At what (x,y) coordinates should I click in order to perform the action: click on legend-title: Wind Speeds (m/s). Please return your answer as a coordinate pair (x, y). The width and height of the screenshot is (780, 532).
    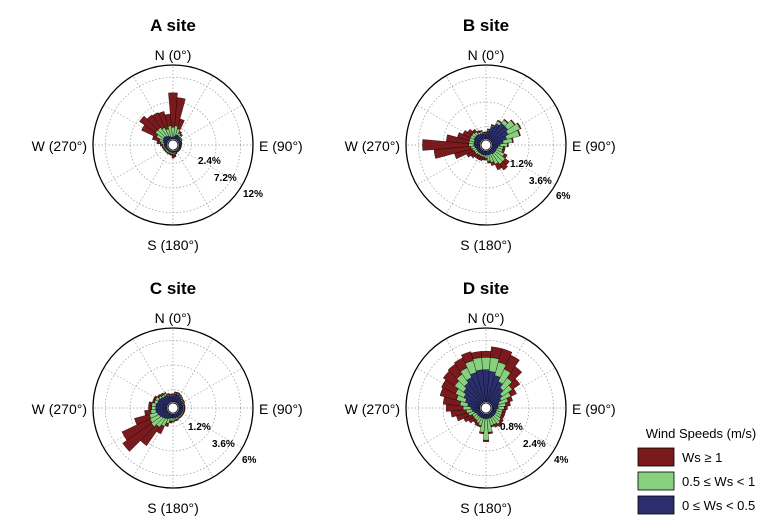
    Looking at the image, I should click on (701, 433).